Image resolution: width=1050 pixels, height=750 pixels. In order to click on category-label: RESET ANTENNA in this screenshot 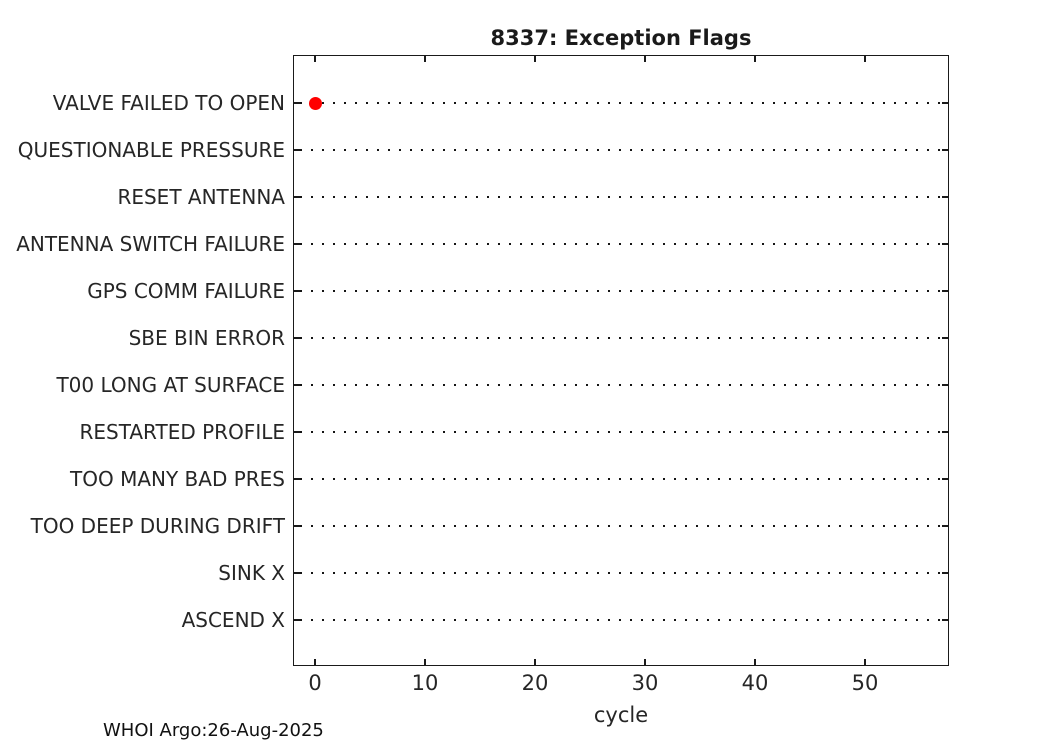, I will do `click(201, 197)`.